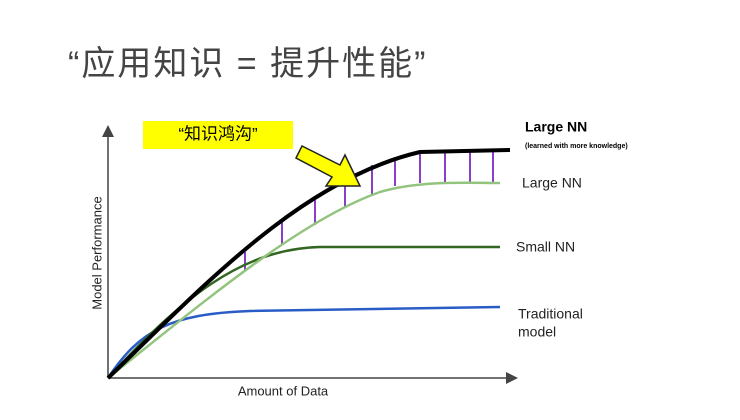 The height and width of the screenshot is (420, 740). I want to click on traditional-curve, so click(303, 342).